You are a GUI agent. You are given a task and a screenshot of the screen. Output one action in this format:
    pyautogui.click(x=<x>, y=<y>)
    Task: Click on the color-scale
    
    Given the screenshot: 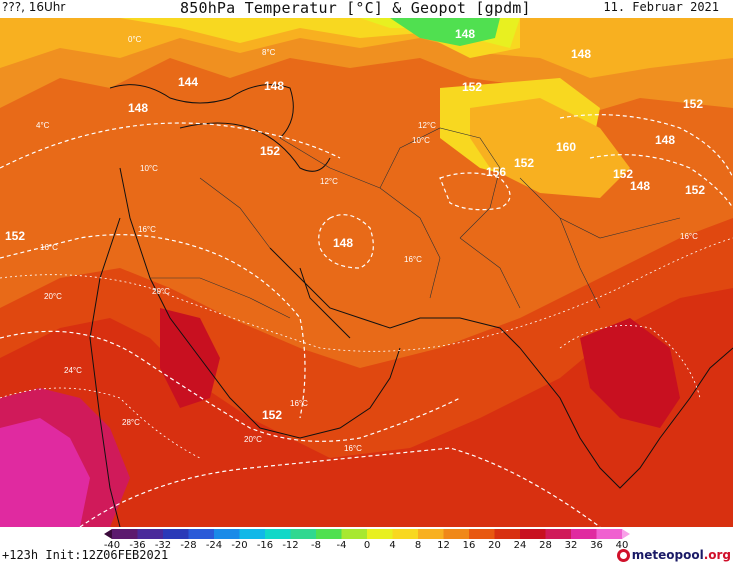 What is the action you would take?
    pyautogui.click(x=367, y=534)
    